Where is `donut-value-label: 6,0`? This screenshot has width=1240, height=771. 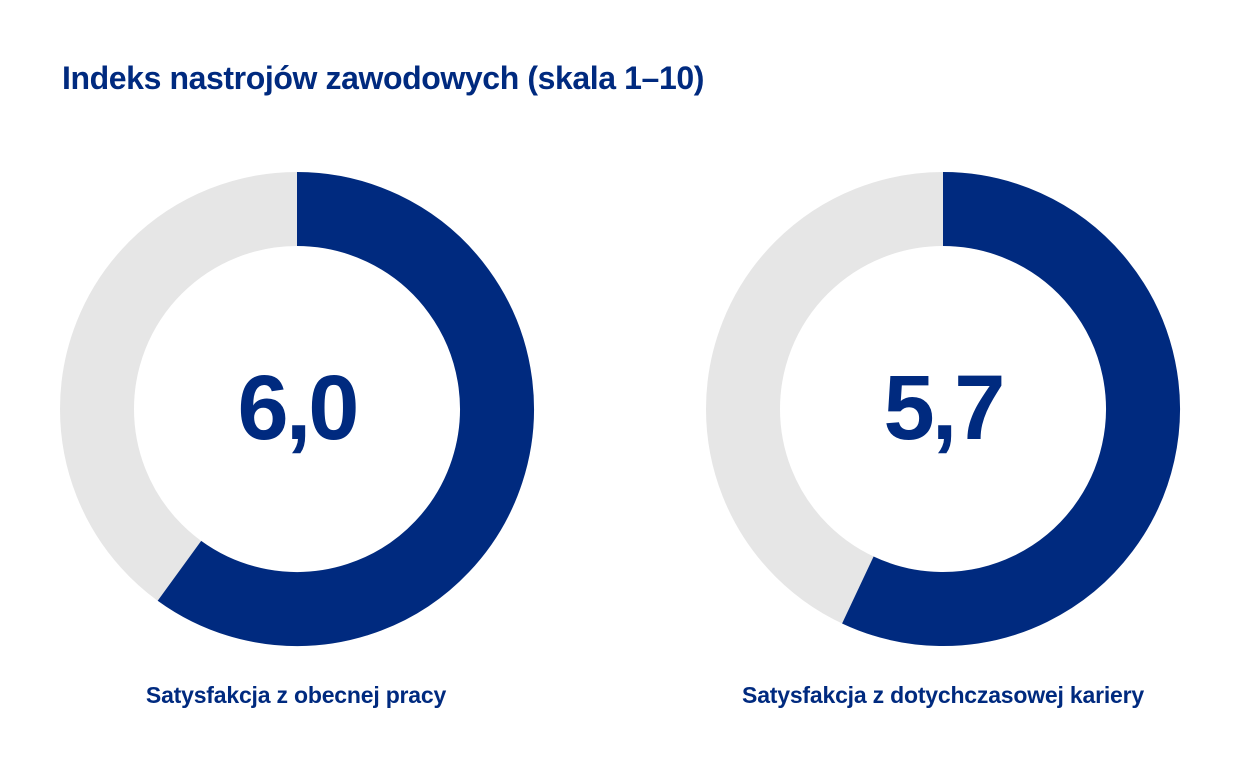 donut-value-label: 6,0 is located at coordinates (297, 408).